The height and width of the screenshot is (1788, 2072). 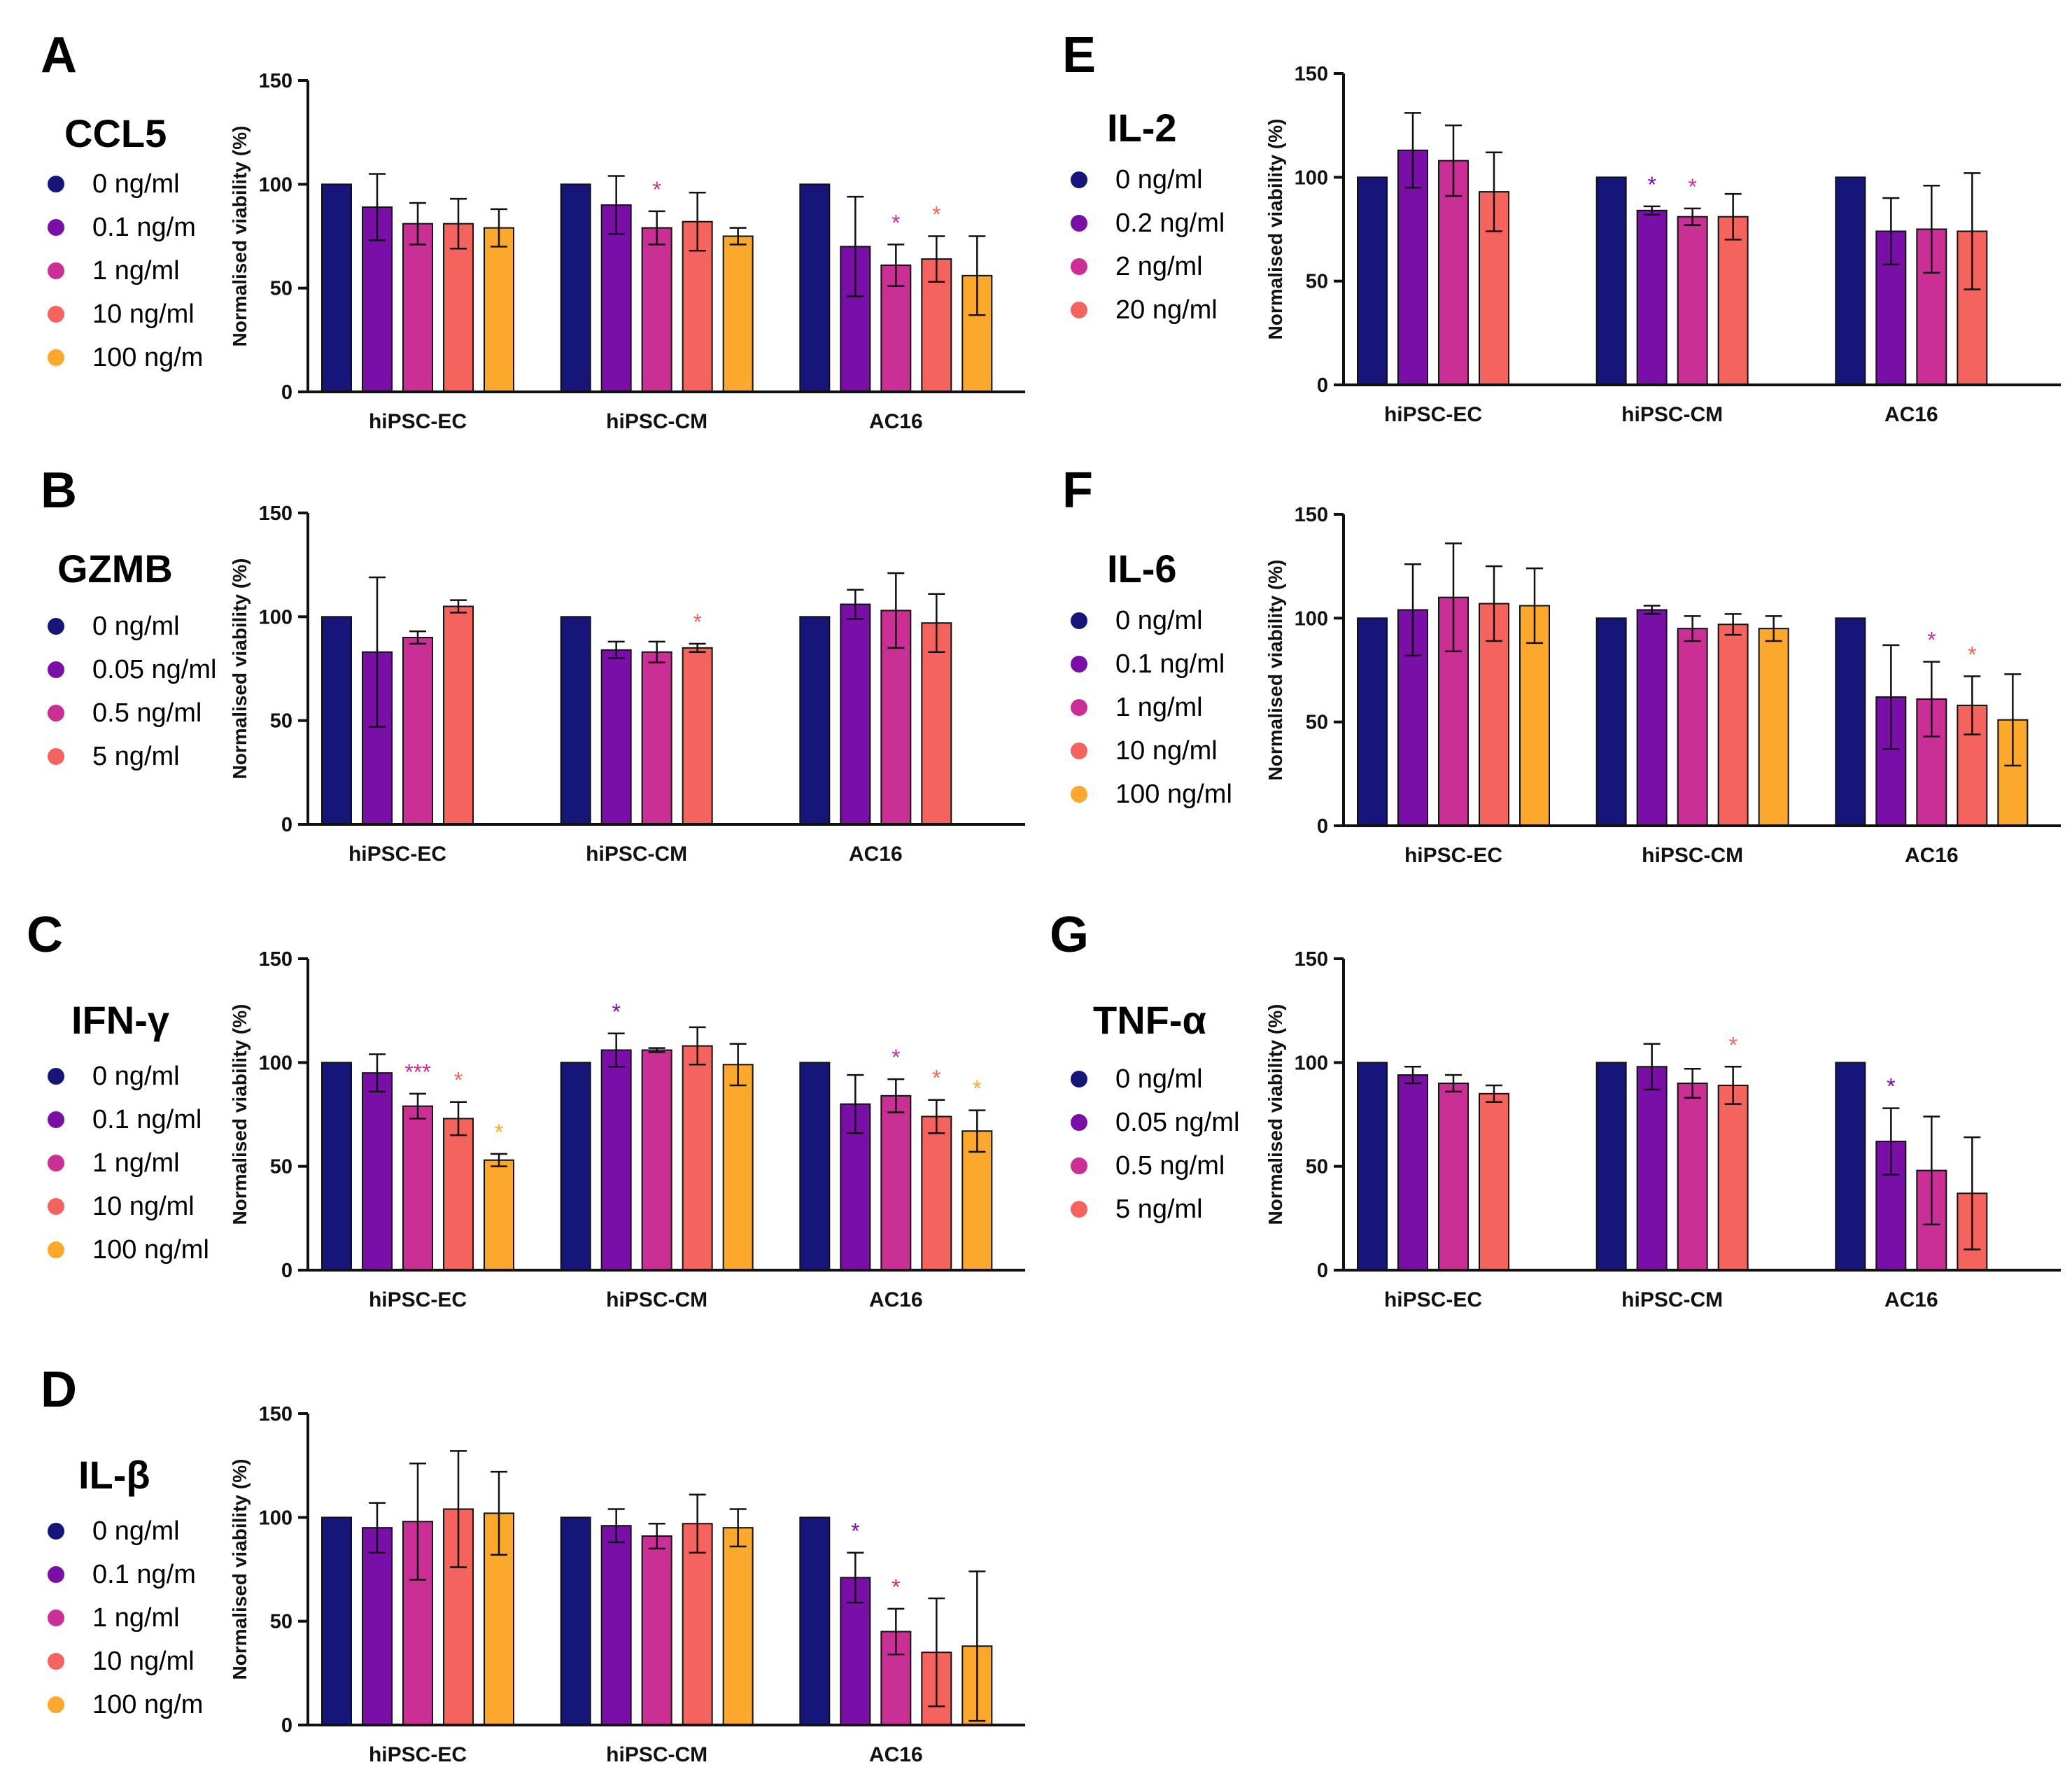 I want to click on legend-item: 0 ng/ml, so click(x=114, y=1076).